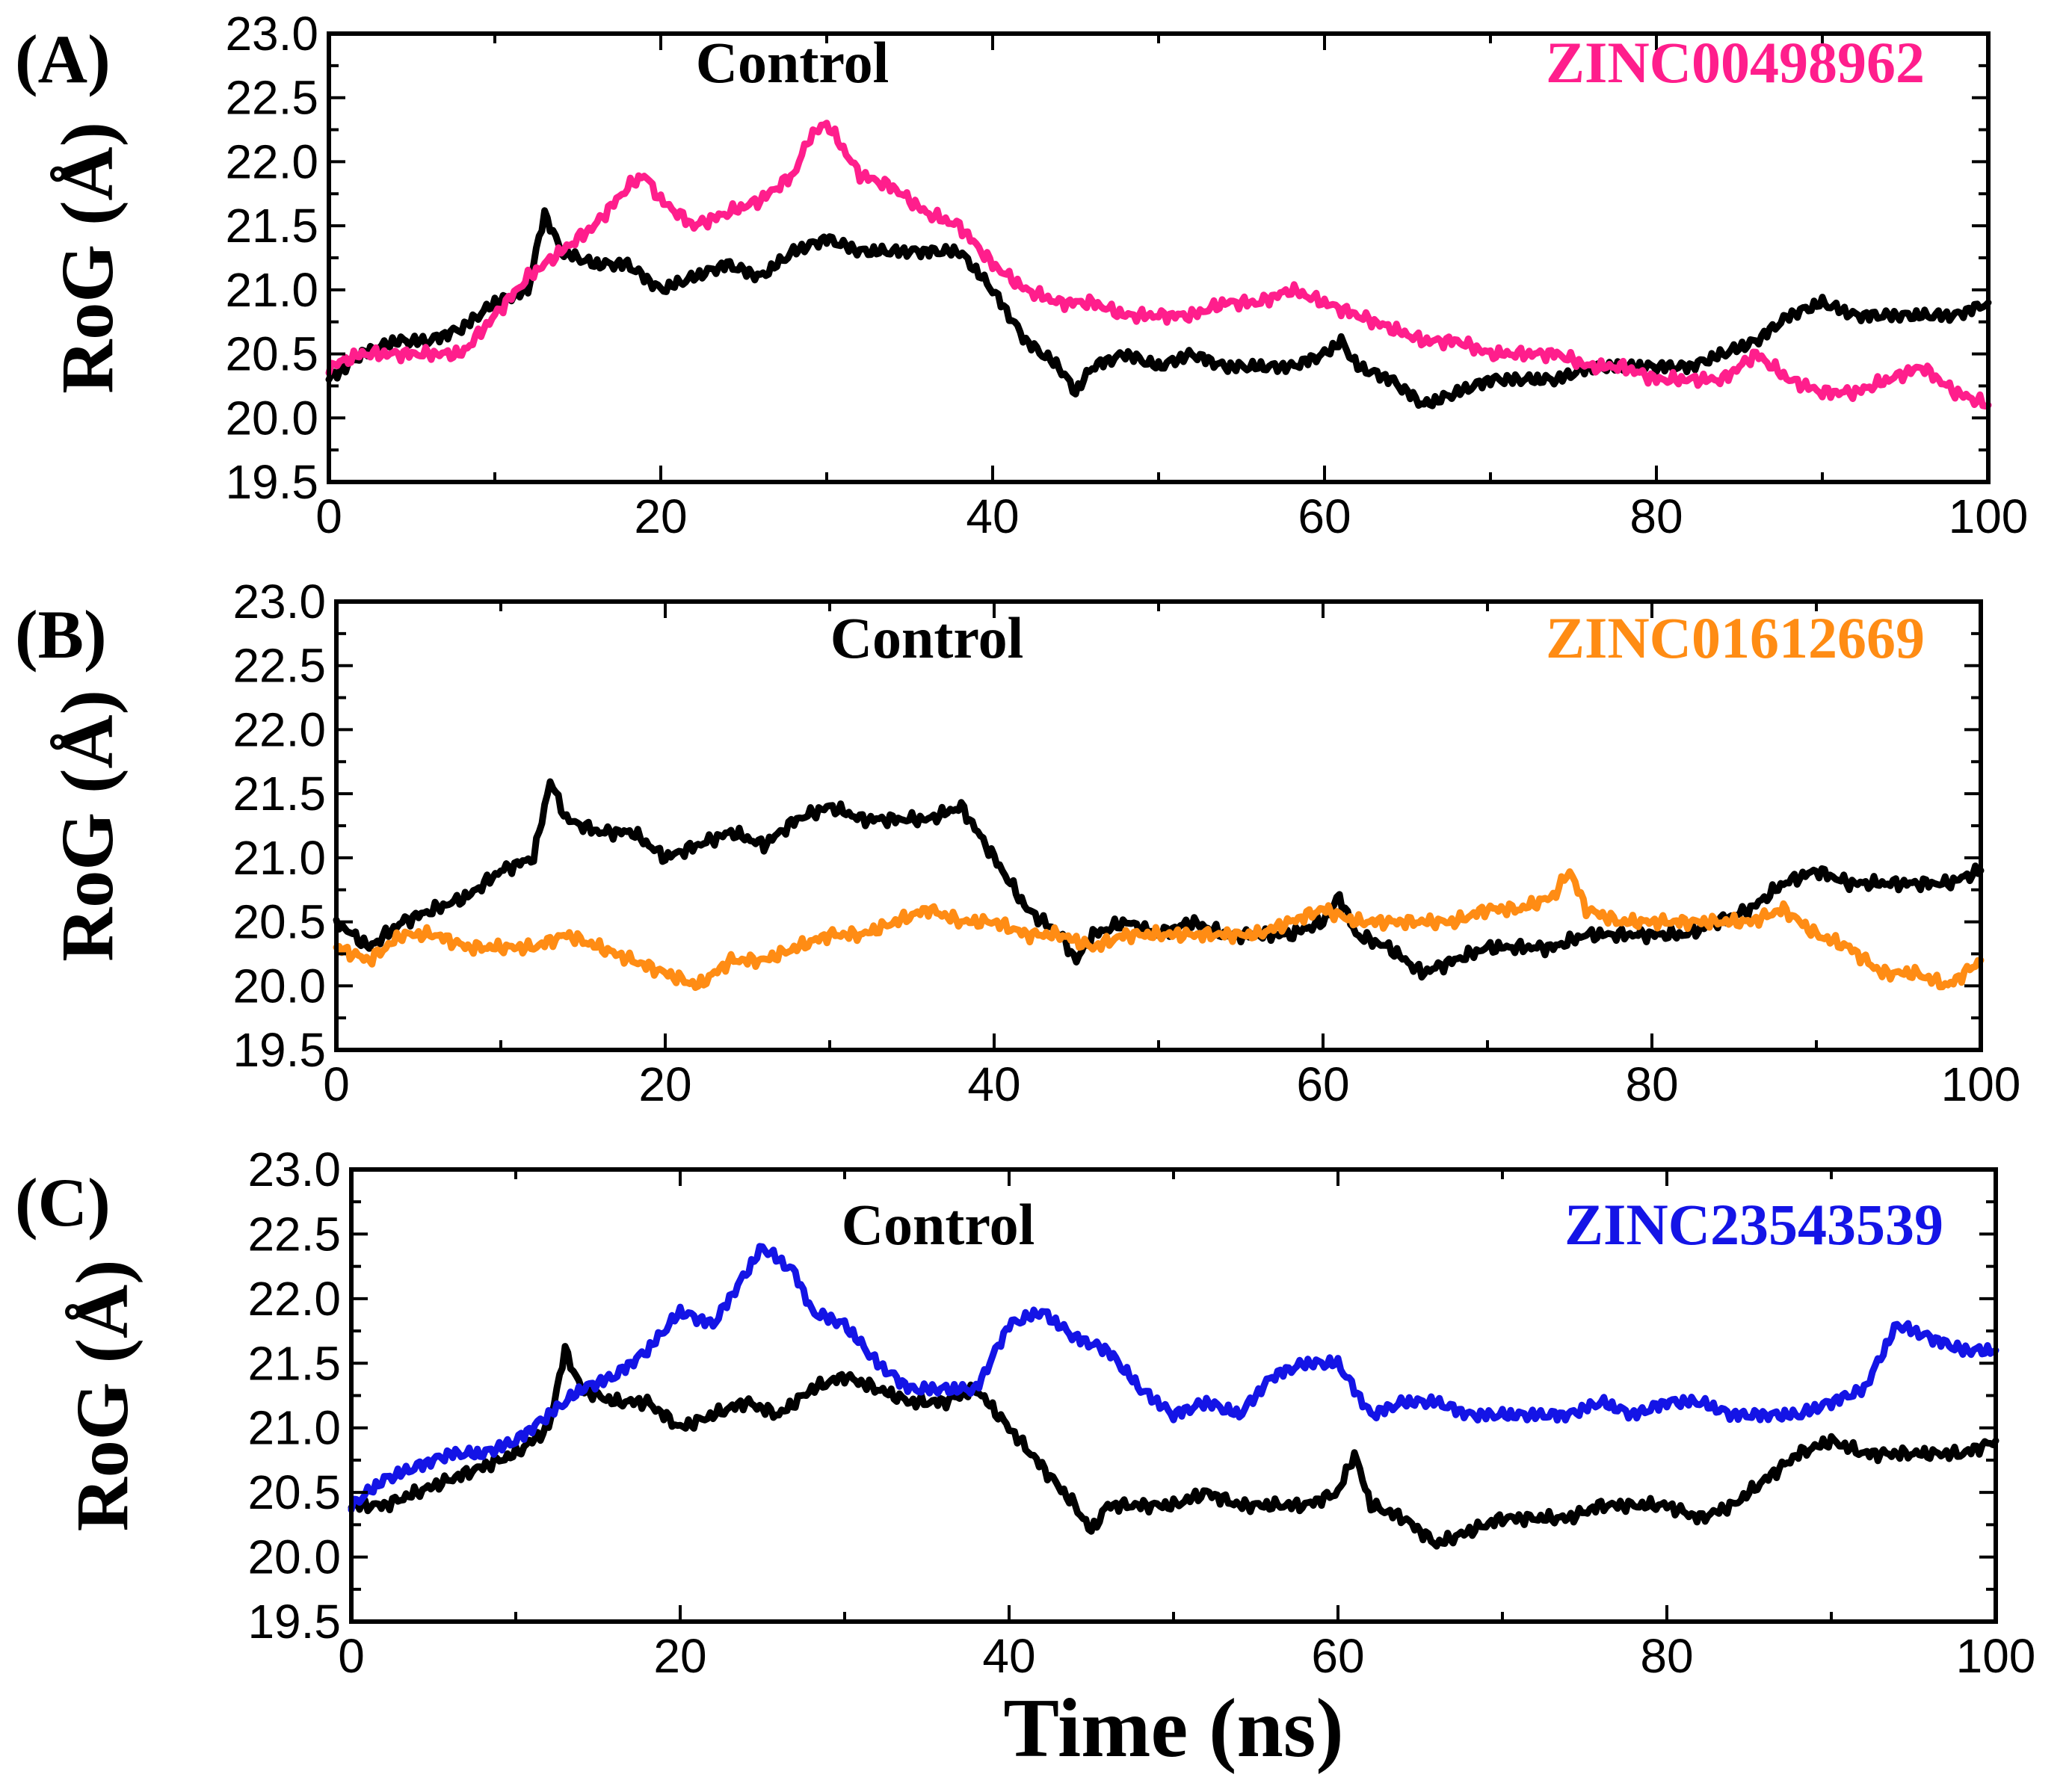 This screenshot has width=2072, height=1786. What do you see at coordinates (1736, 637) in the screenshot?
I see `legend-entry-zinc01612669: ZINC01612669` at bounding box center [1736, 637].